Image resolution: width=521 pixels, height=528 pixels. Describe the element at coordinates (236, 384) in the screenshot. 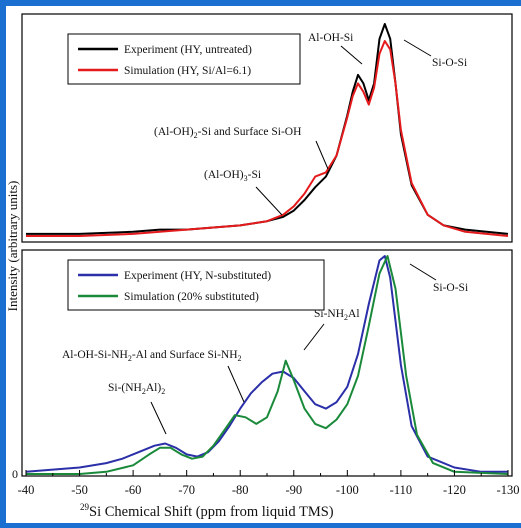

I see `annotation-al-oh-si-nh2-al-arrow` at that location.